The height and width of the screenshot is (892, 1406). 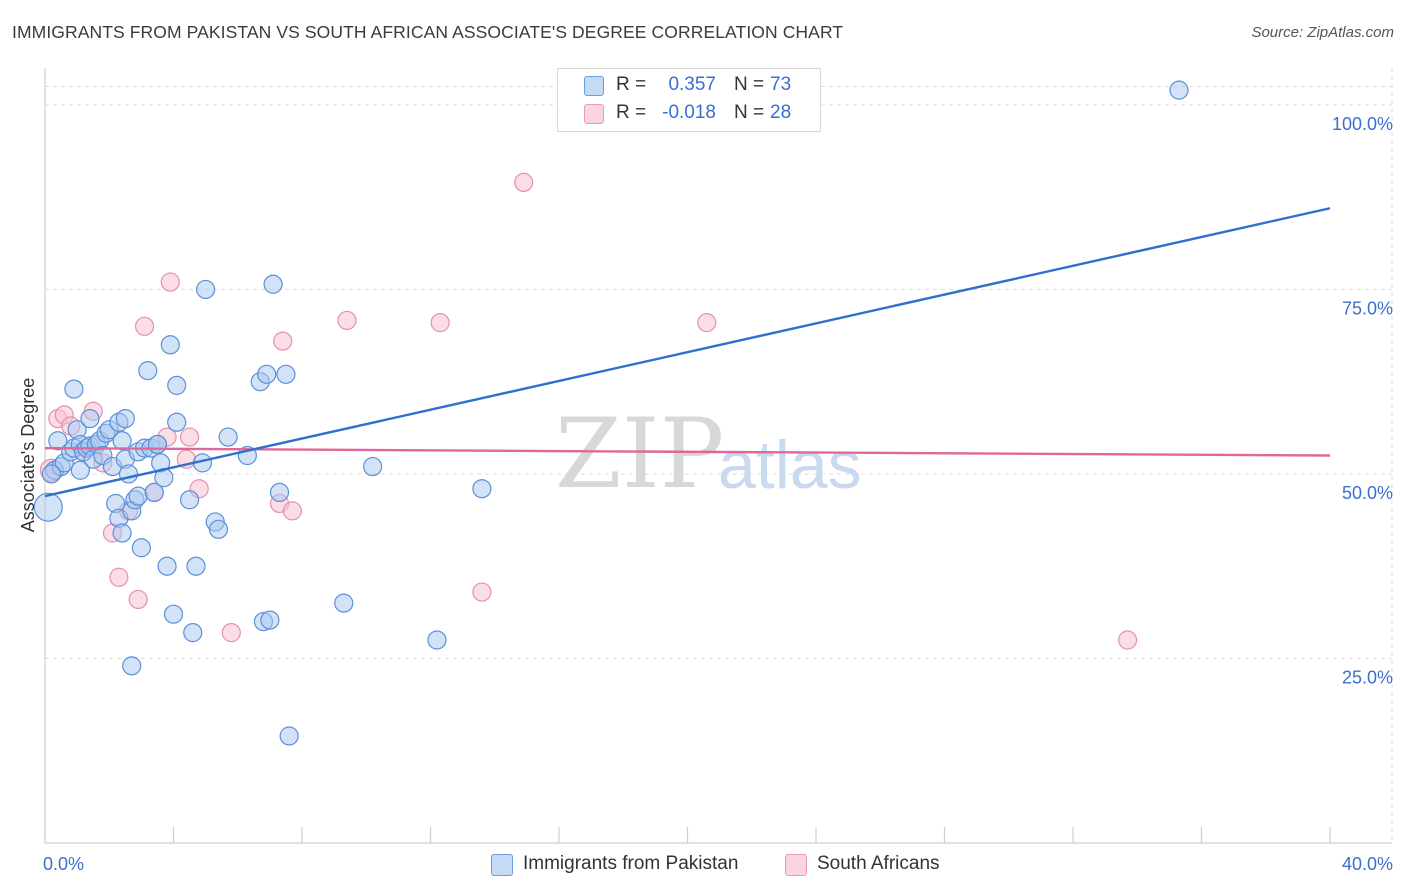 What do you see at coordinates (878, 863) in the screenshot?
I see `legend-label-south-africans: South Africans` at bounding box center [878, 863].